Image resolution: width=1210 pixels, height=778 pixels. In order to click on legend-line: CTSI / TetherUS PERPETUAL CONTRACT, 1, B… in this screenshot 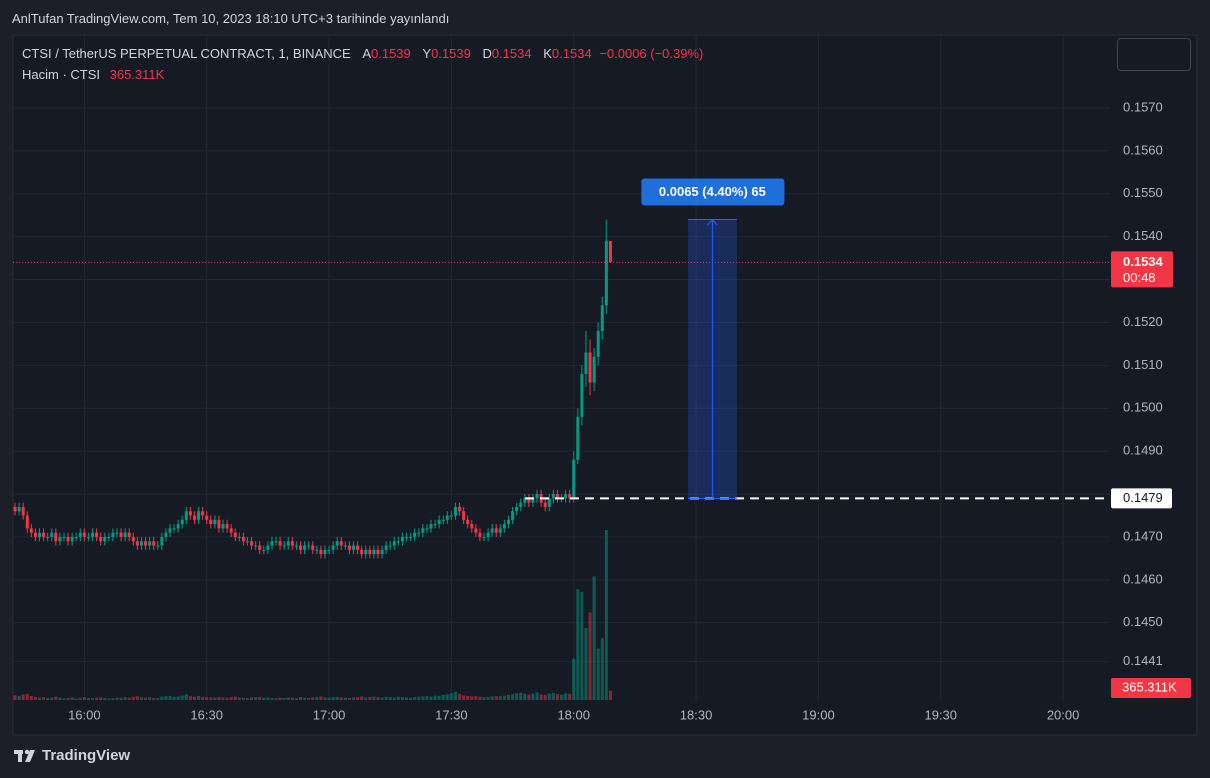, I will do `click(362, 53)`.